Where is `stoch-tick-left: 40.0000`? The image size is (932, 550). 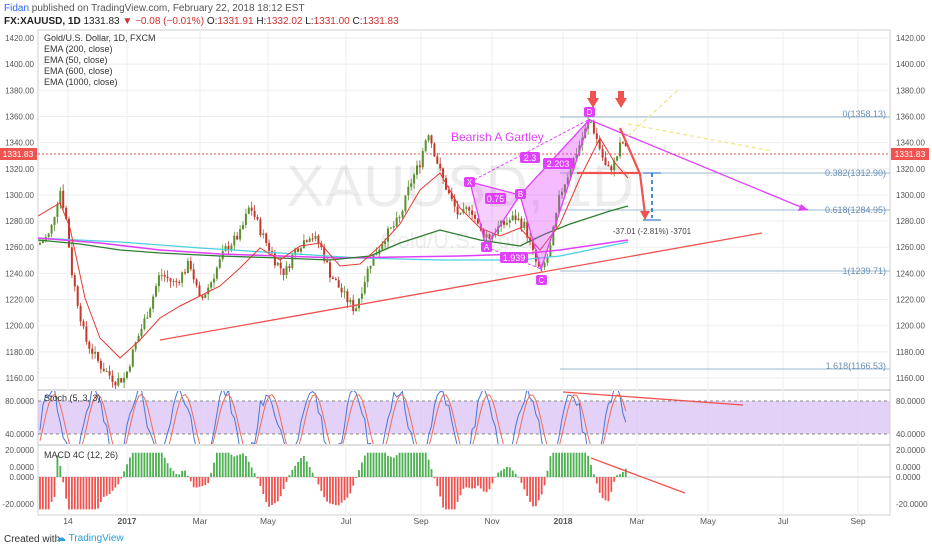 stoch-tick-left: 40.0000 is located at coordinates (19, 434).